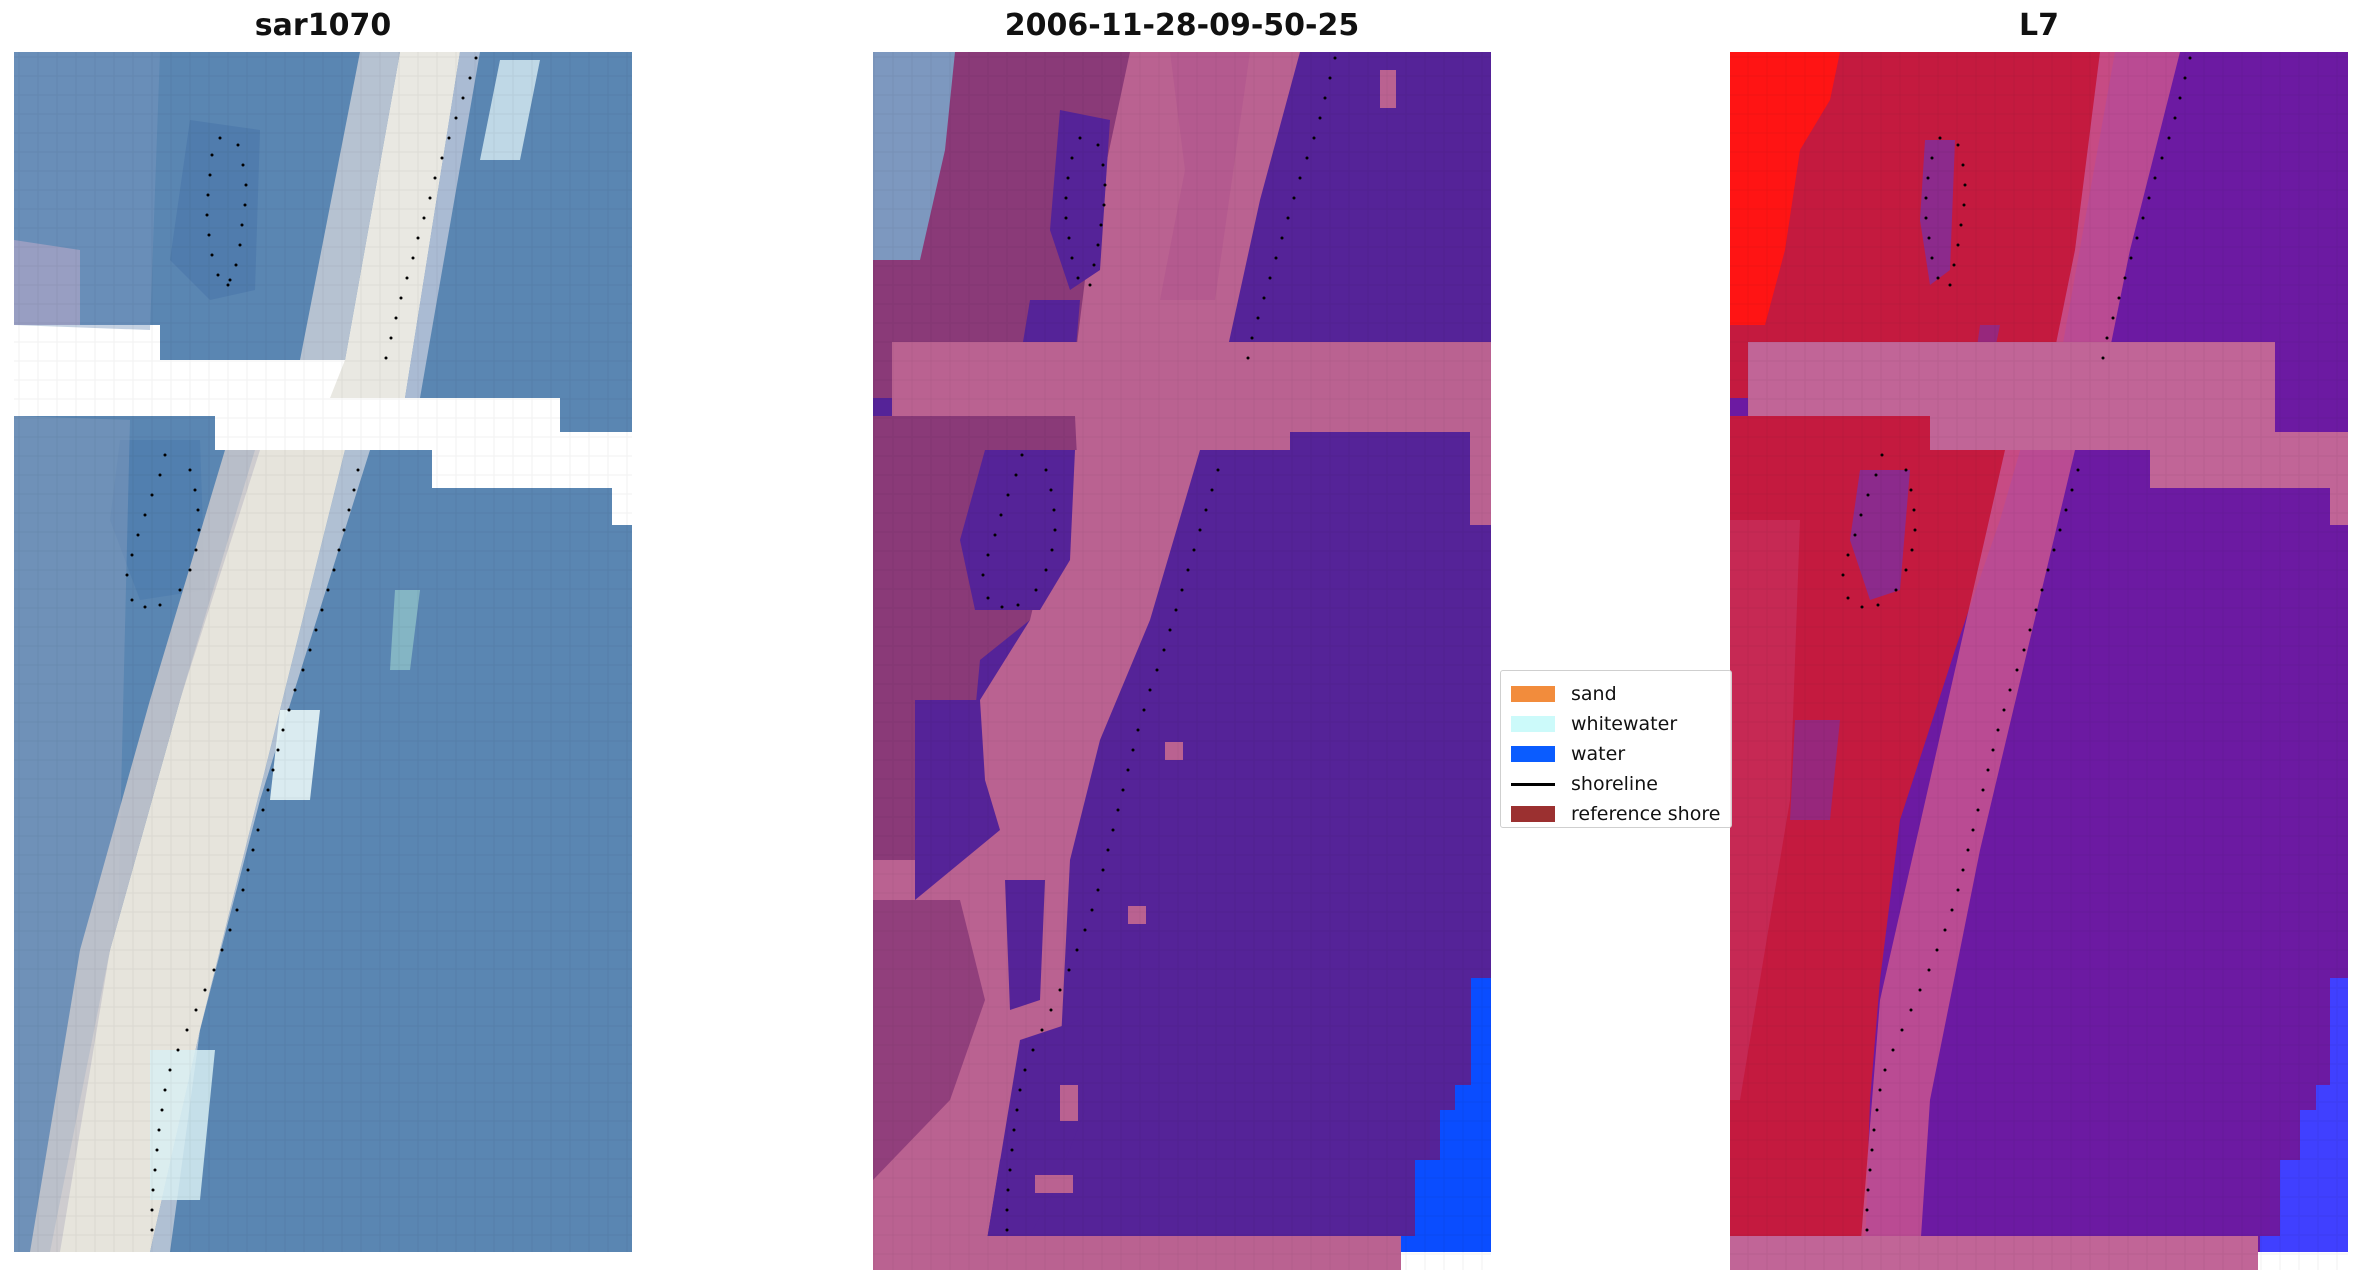 The image size is (2361, 1283). I want to click on legend-label: whitewater, so click(1624, 724).